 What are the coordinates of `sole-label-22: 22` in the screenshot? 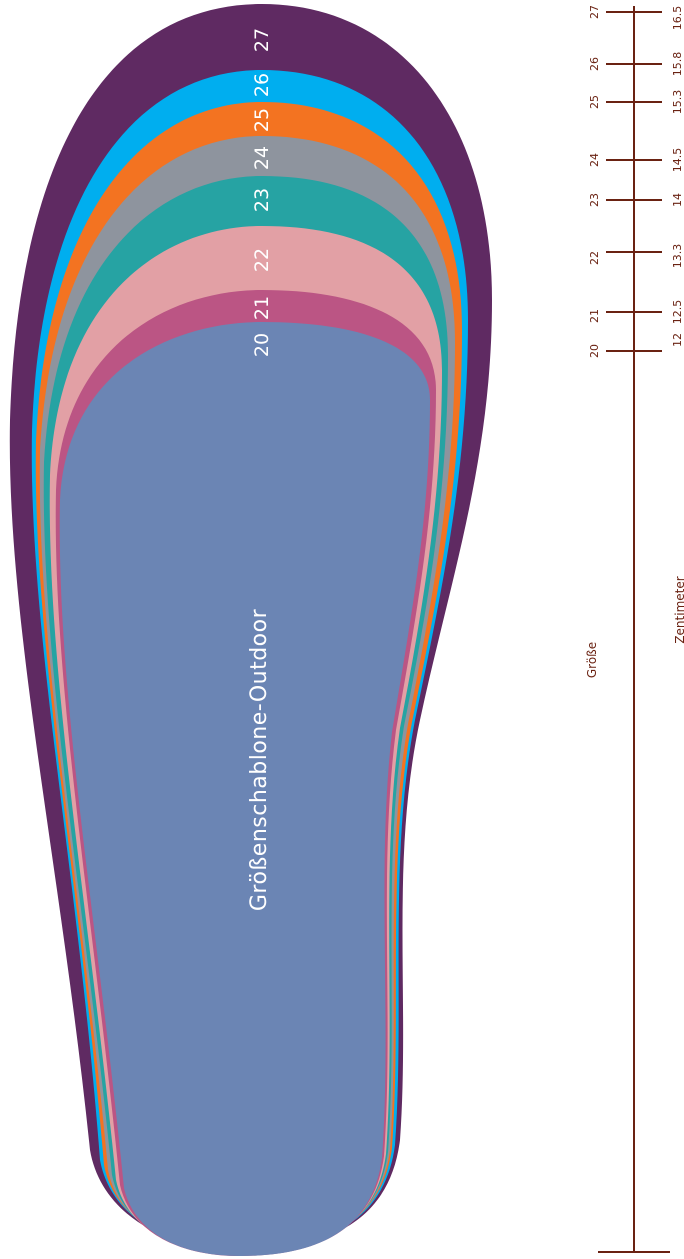 It's located at (262, 260).